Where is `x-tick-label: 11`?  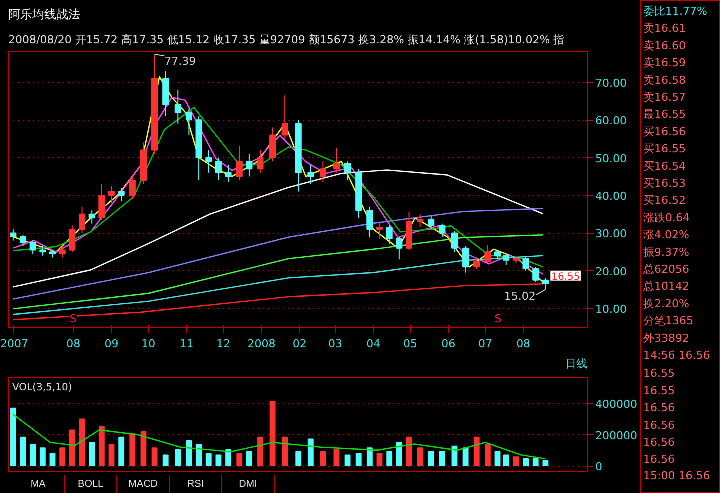
x-tick-label: 11 is located at coordinates (187, 344).